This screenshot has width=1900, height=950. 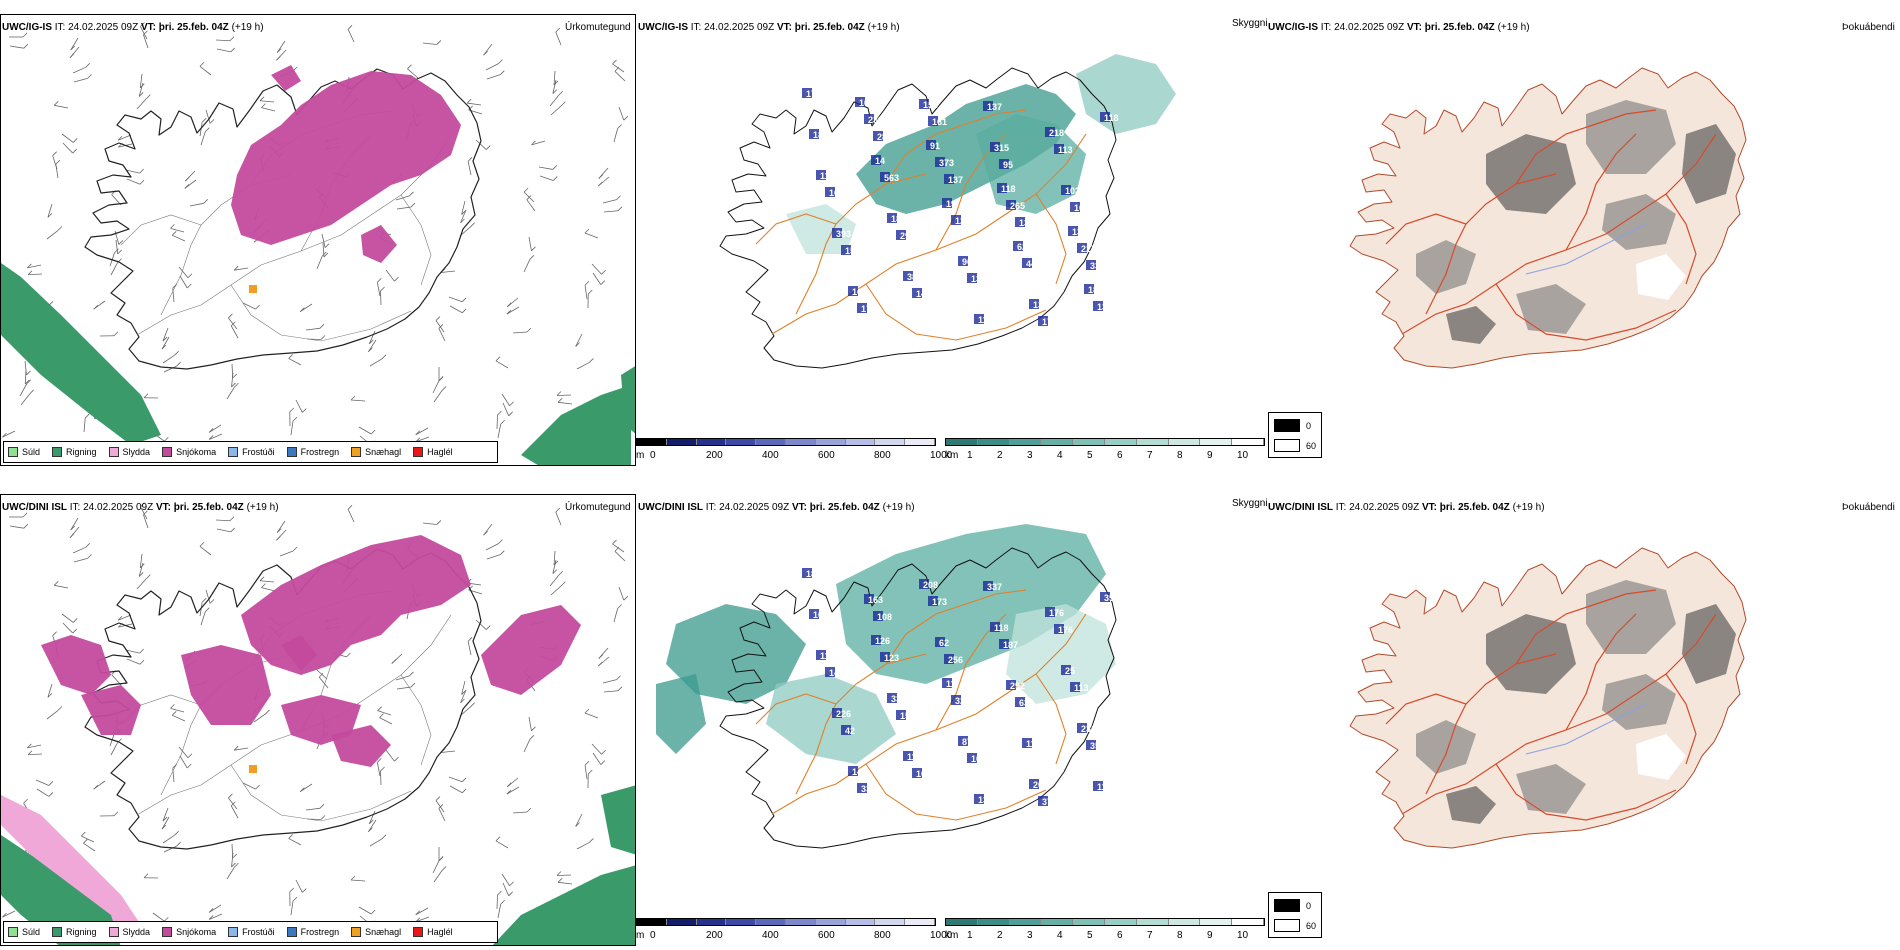 I want to click on ceiling-label: 131, so click(x=1040, y=305).